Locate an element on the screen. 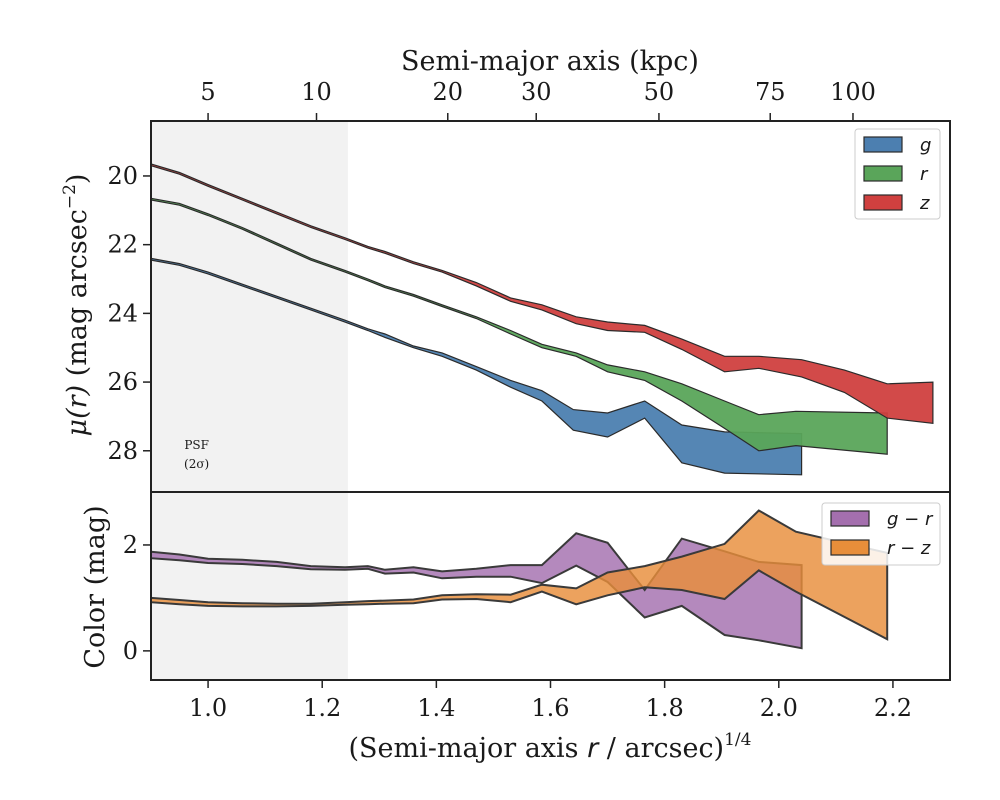  profile-y-tick-label: 22 is located at coordinates (122, 245).